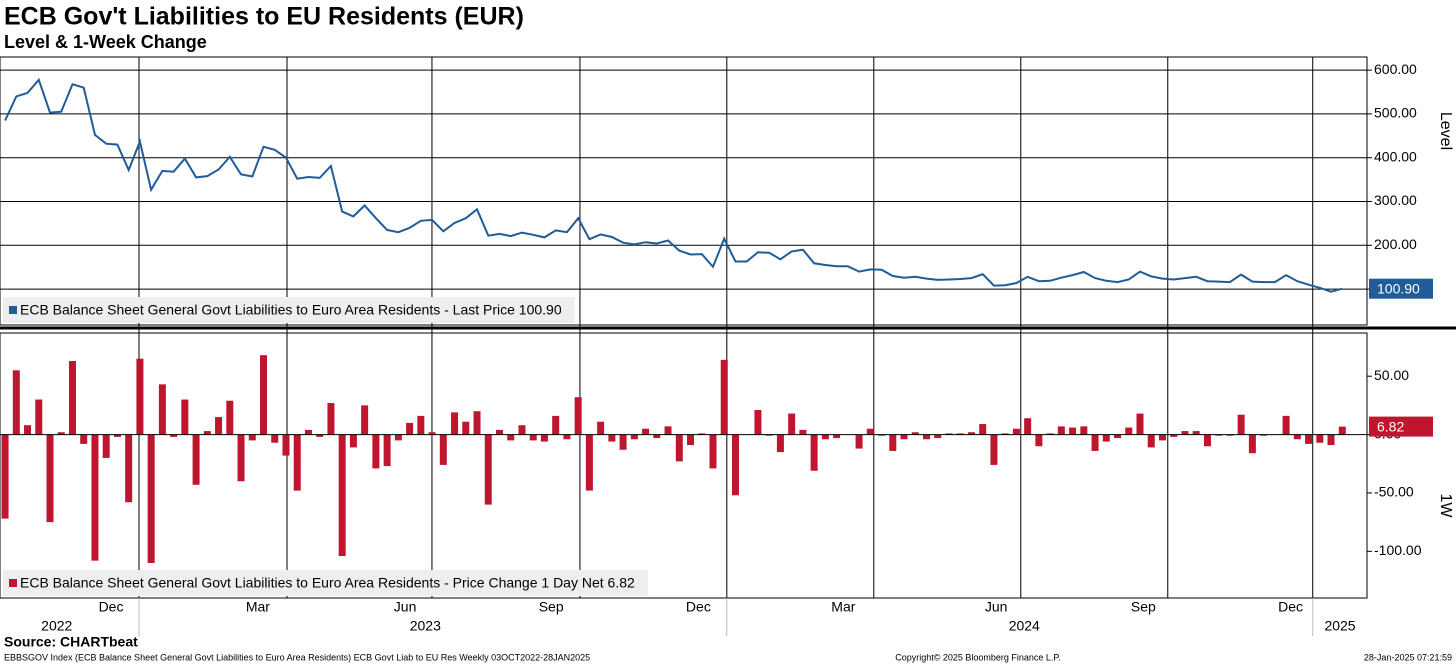 Image resolution: width=1456 pixels, height=665 pixels. I want to click on source: Source: CHARTbeat, so click(71, 642).